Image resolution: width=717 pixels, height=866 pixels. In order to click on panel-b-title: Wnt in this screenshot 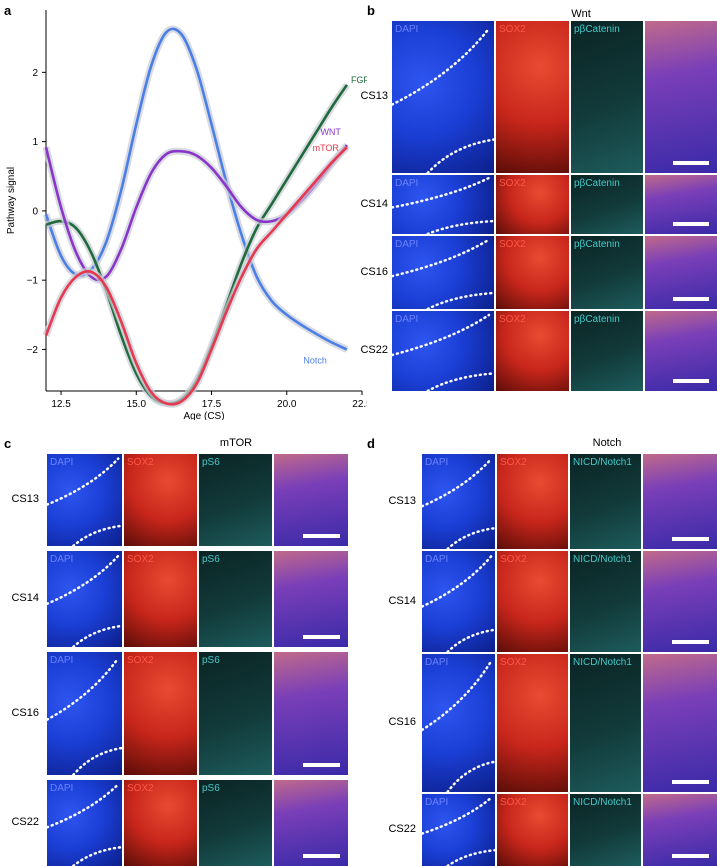, I will do `click(581, 14)`.